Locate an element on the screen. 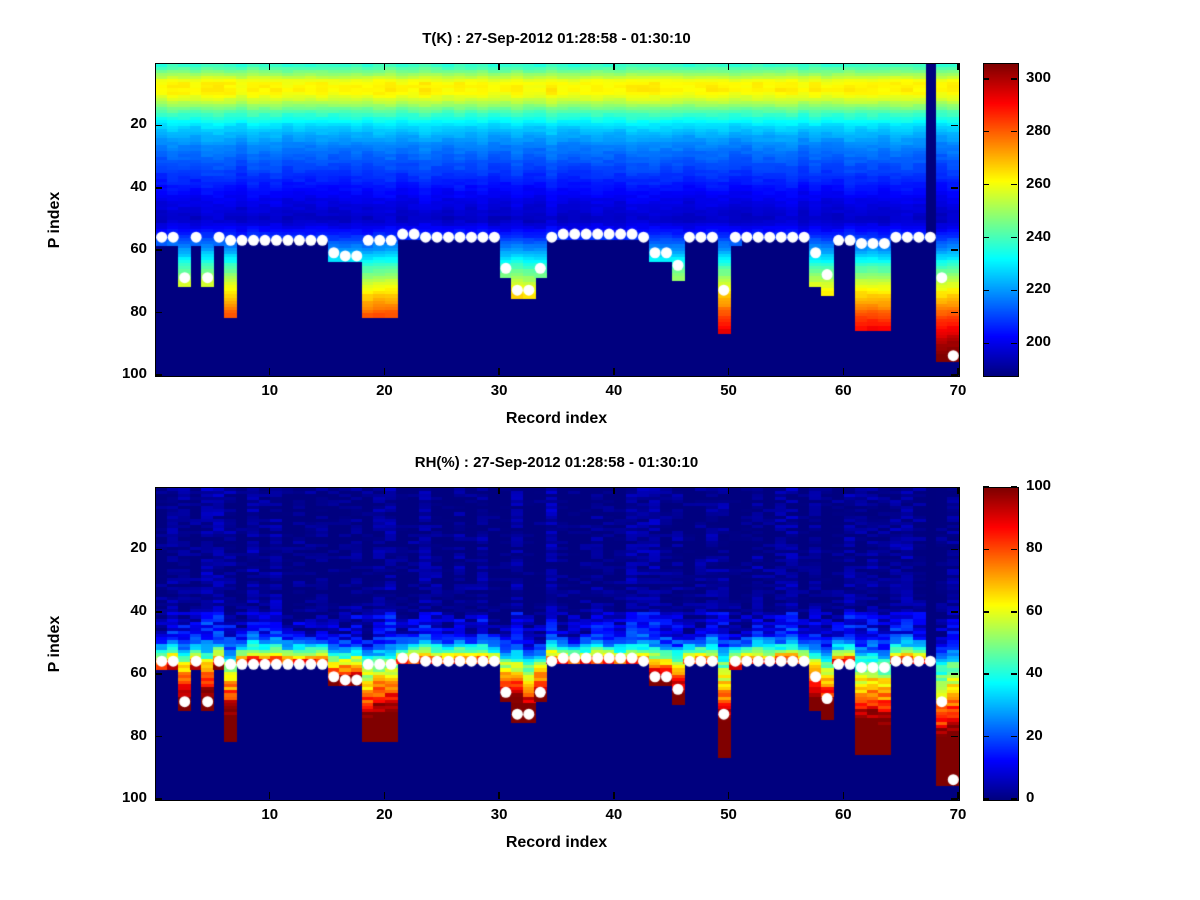 This screenshot has height=900, width=1200. humidity-colorbar is located at coordinates (1001, 644).